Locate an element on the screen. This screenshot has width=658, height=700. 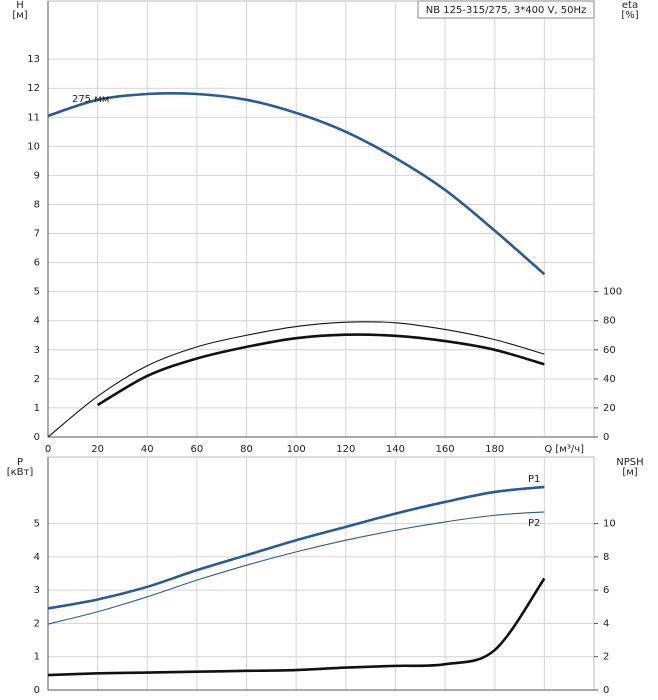
y-tick-label: 7 is located at coordinates (37, 234).